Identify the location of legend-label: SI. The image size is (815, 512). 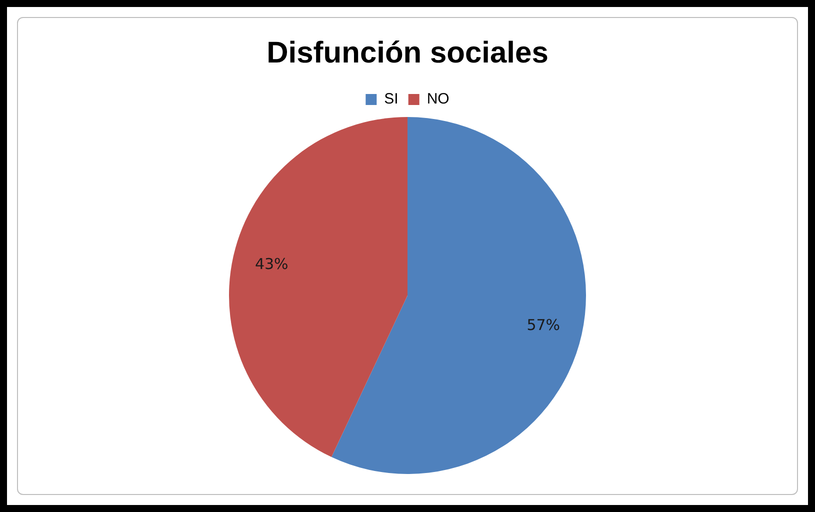
(391, 99).